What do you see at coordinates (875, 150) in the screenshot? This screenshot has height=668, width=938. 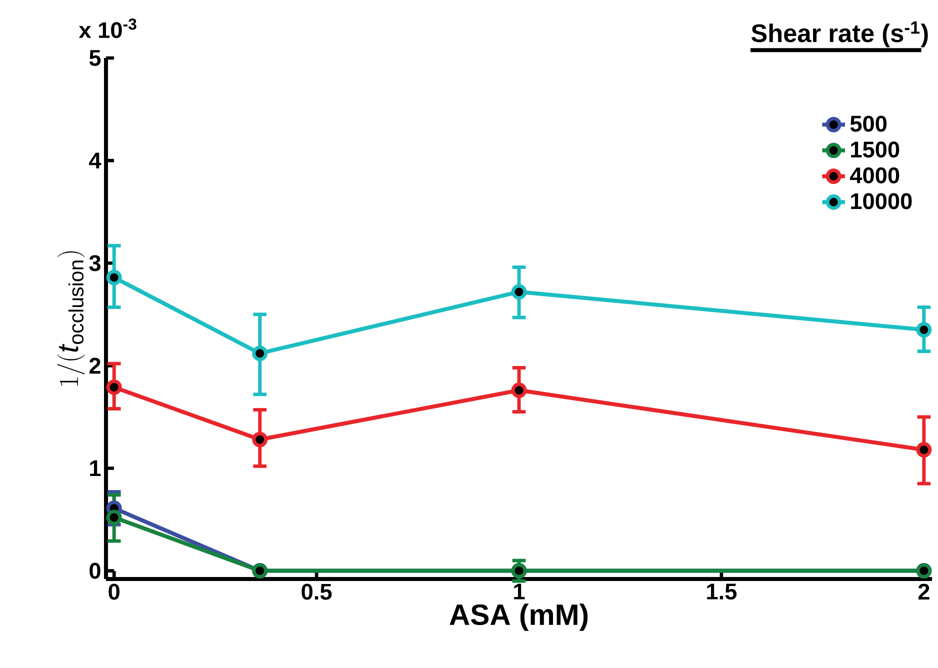 I see `legend-label: 1500` at bounding box center [875, 150].